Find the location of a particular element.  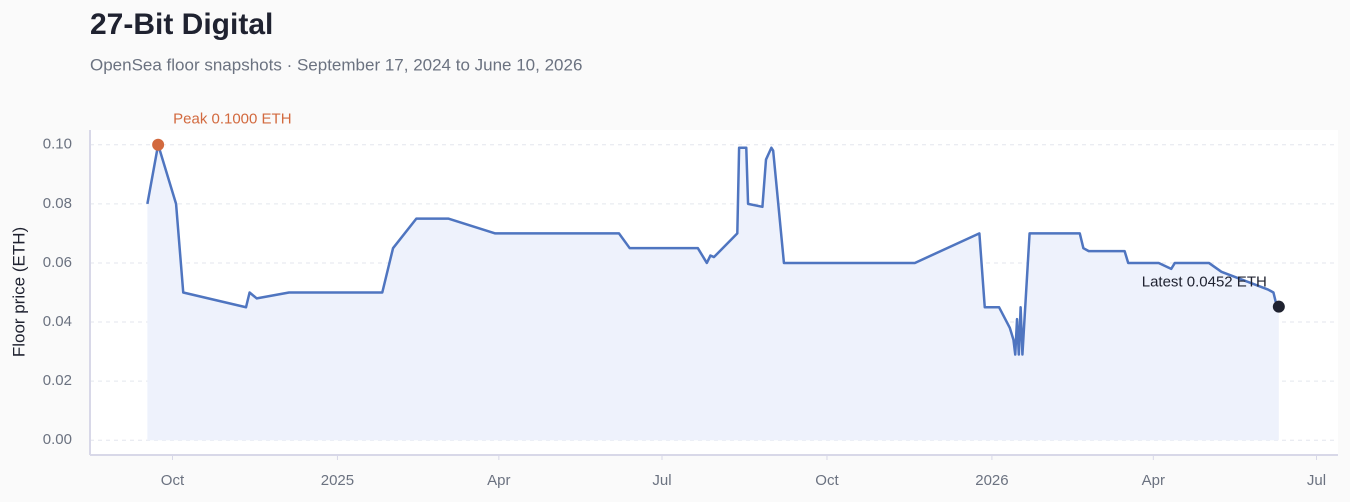

peak-marker is located at coordinates (158, 144).